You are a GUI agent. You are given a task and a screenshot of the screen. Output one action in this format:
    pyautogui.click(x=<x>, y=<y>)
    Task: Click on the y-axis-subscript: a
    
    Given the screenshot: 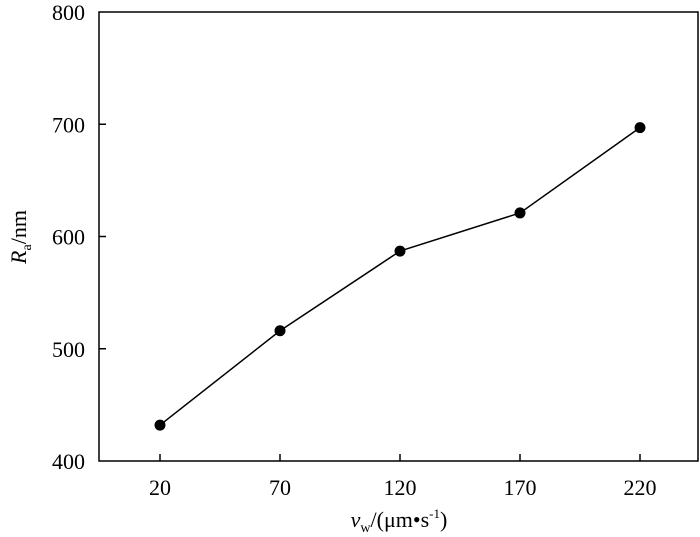 What is the action you would take?
    pyautogui.click(x=27, y=247)
    